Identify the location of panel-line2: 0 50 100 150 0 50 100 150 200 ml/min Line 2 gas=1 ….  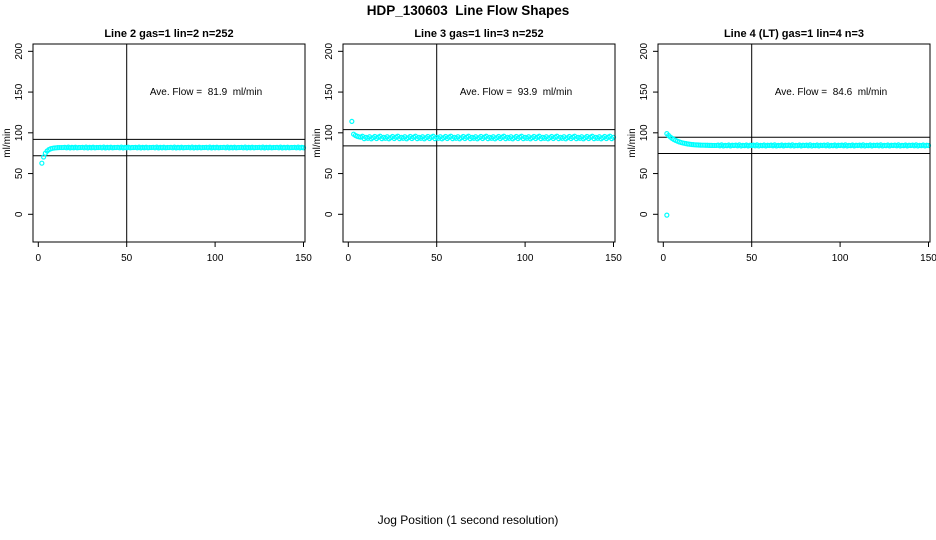
(157, 146).